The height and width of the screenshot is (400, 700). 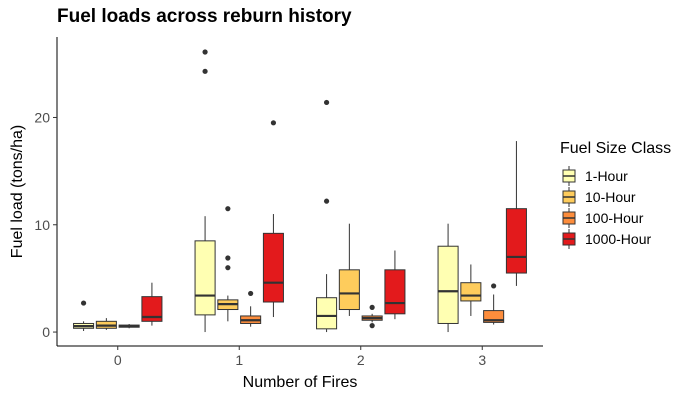 I want to click on legend-label: 100-Hour, so click(x=614, y=218).